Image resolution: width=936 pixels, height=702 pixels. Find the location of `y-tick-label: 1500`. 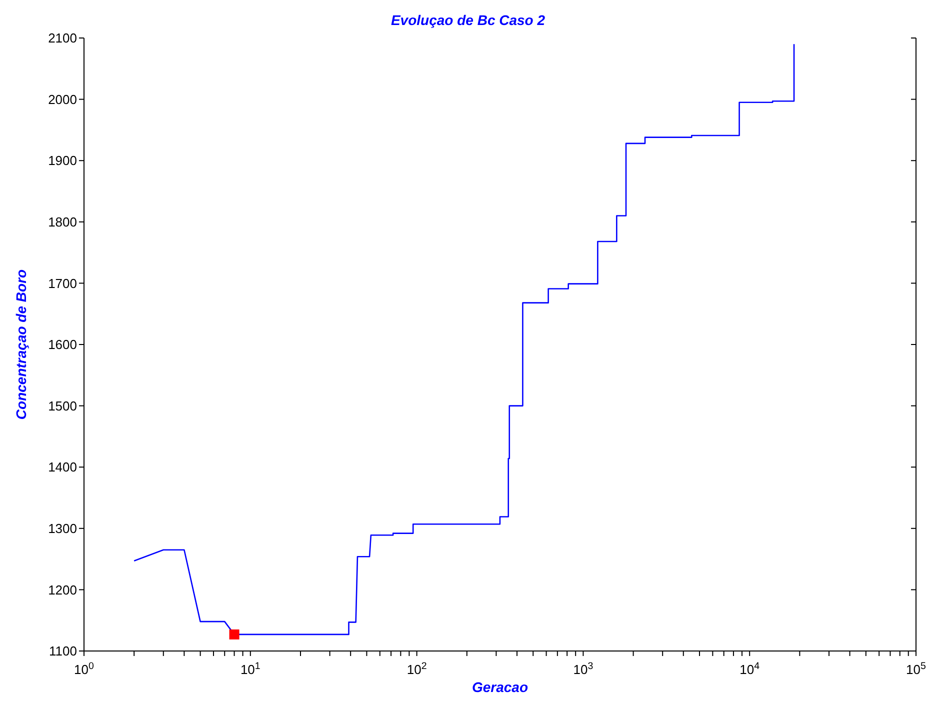

y-tick-label: 1500 is located at coordinates (62, 406).